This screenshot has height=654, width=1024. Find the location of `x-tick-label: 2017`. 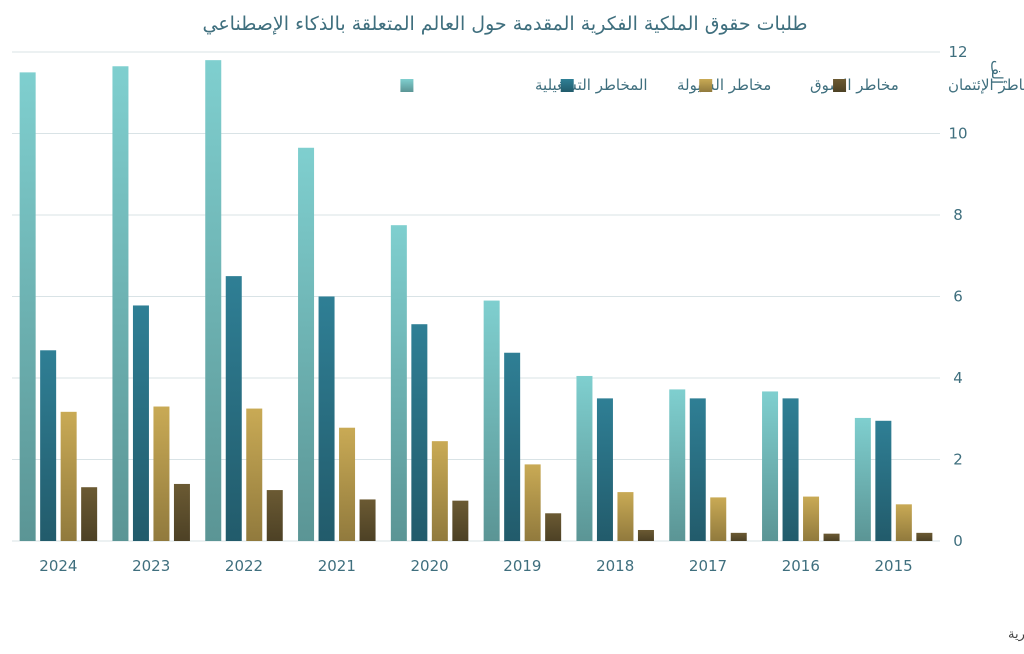

x-tick-label: 2017 is located at coordinates (708, 566).